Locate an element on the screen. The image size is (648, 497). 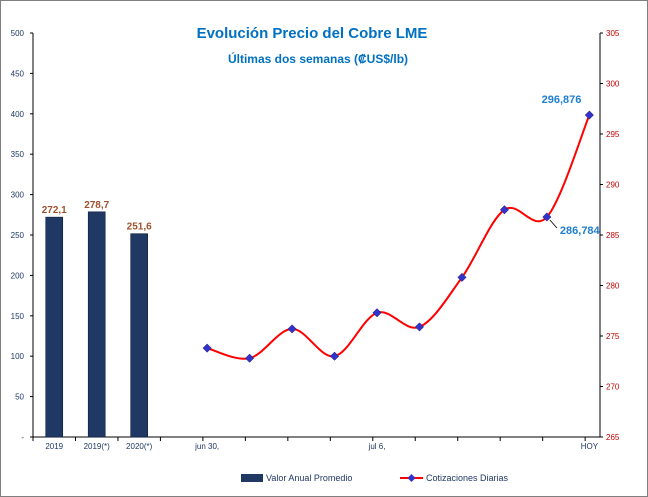
right-axis-tick-label: 270 is located at coordinates (613, 387).